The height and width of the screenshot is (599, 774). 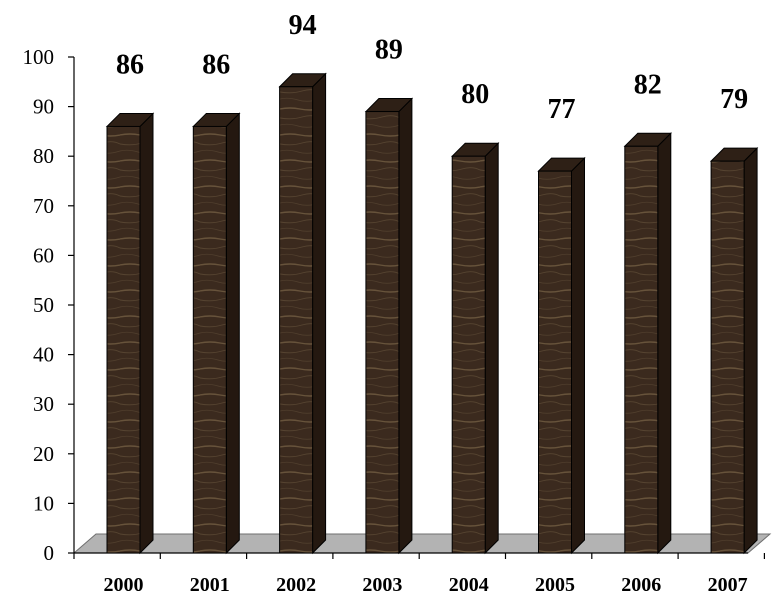 What do you see at coordinates (43, 404) in the screenshot?
I see `y-tick-label: 30` at bounding box center [43, 404].